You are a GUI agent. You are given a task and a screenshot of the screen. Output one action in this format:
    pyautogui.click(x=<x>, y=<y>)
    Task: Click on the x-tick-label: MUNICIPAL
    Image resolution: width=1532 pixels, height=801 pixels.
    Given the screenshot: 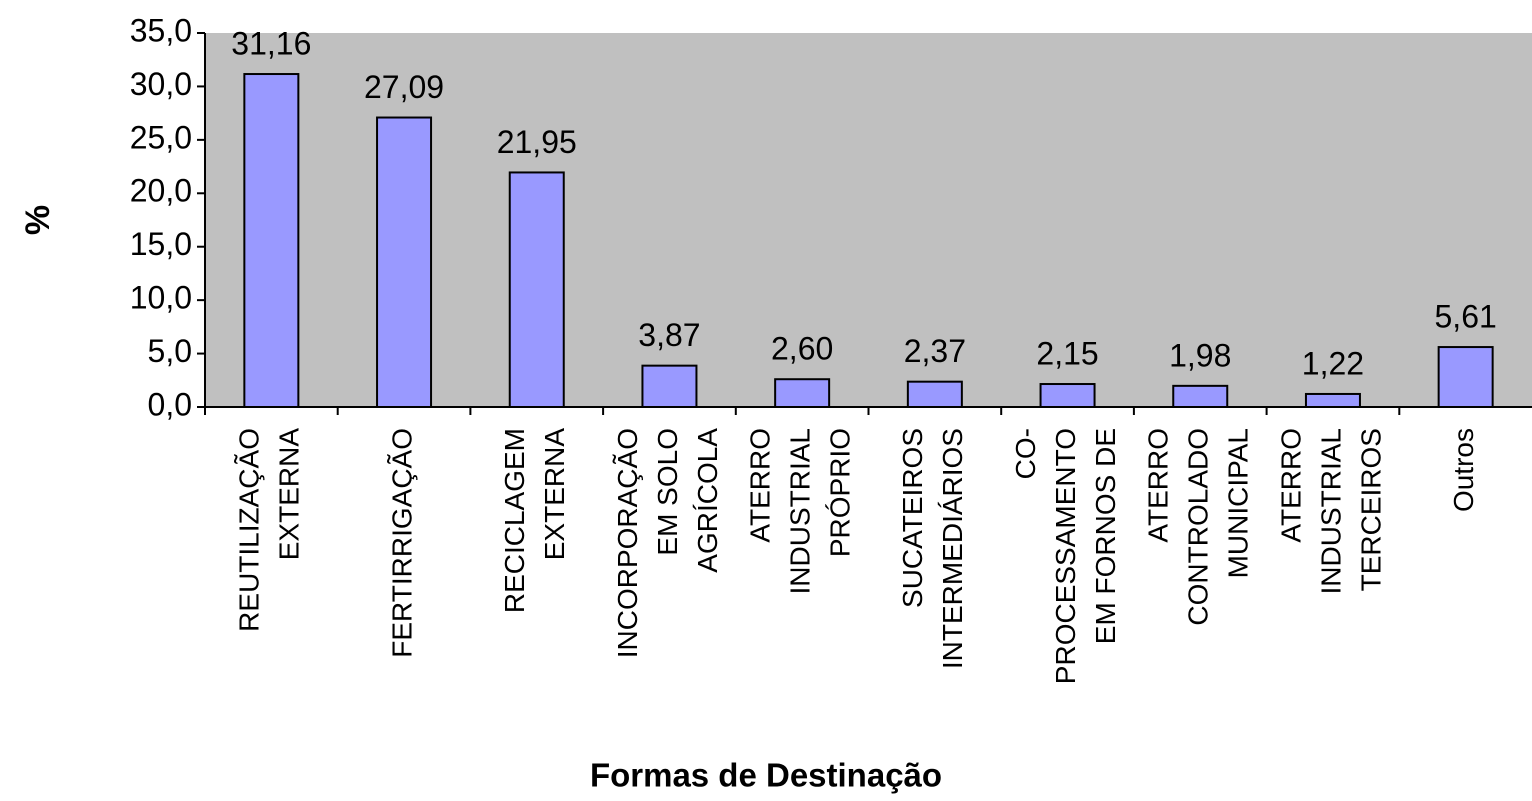 What is the action you would take?
    pyautogui.click(x=1238, y=503)
    